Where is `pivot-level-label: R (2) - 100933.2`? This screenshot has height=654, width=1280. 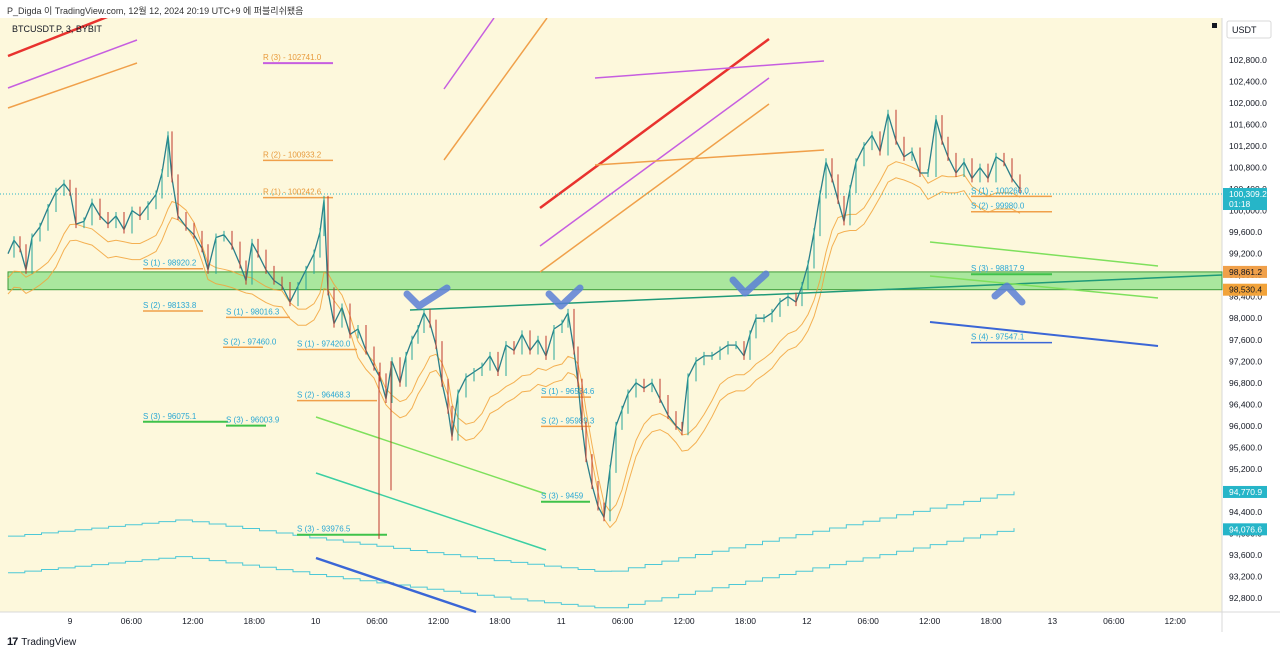
pivot-level-label: R (2) - 100933.2 is located at coordinates (292, 154).